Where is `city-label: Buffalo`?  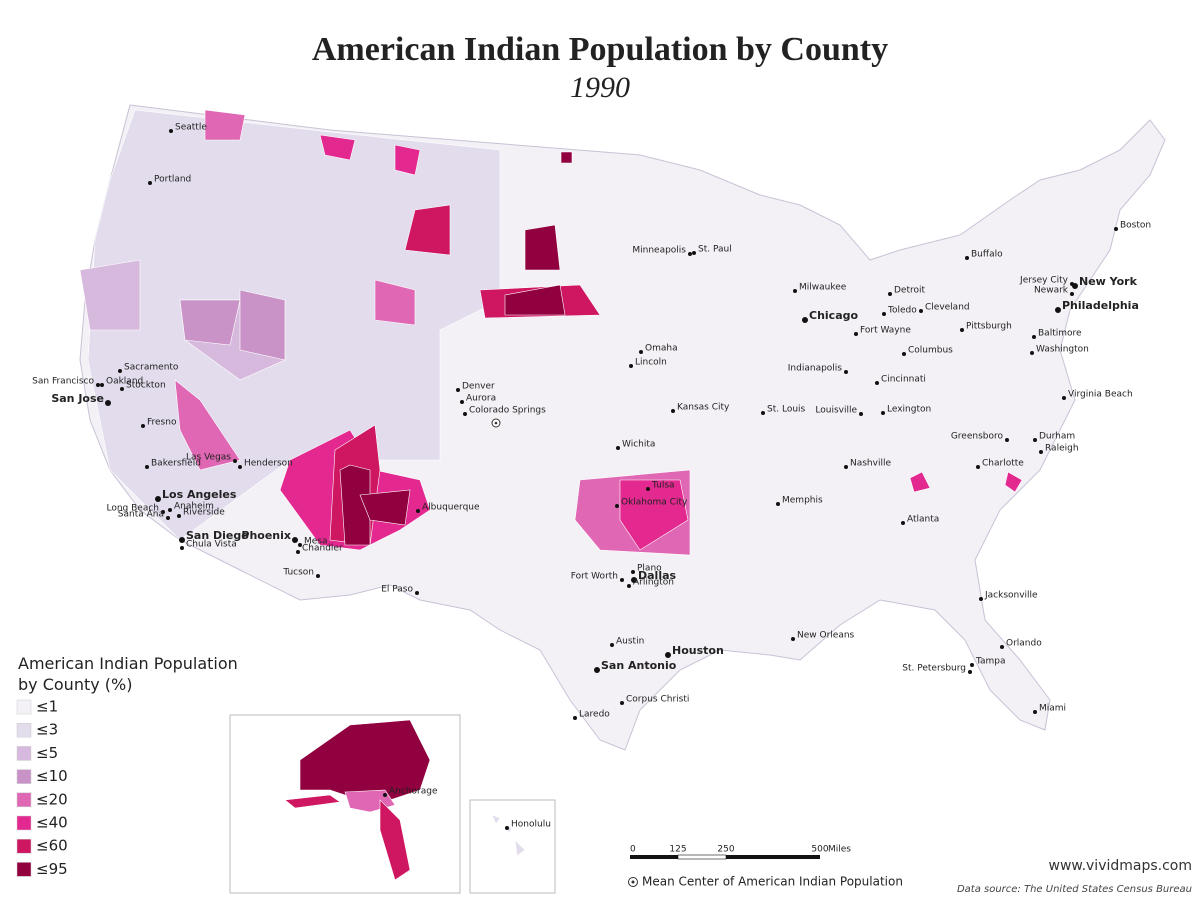 city-label: Buffalo is located at coordinates (987, 255).